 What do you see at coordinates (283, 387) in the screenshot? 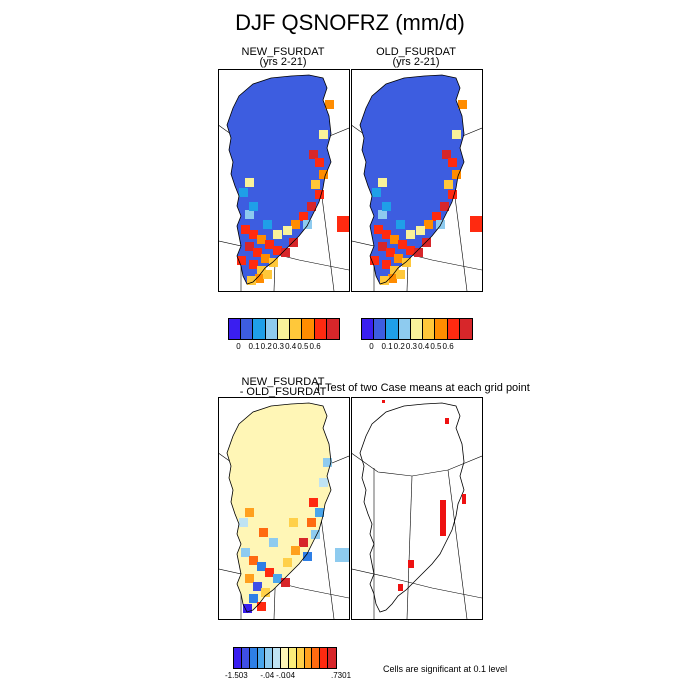
I see `panel-title-diff: NEW_FSURDAT - OLD_FSURDAT` at bounding box center [283, 387].